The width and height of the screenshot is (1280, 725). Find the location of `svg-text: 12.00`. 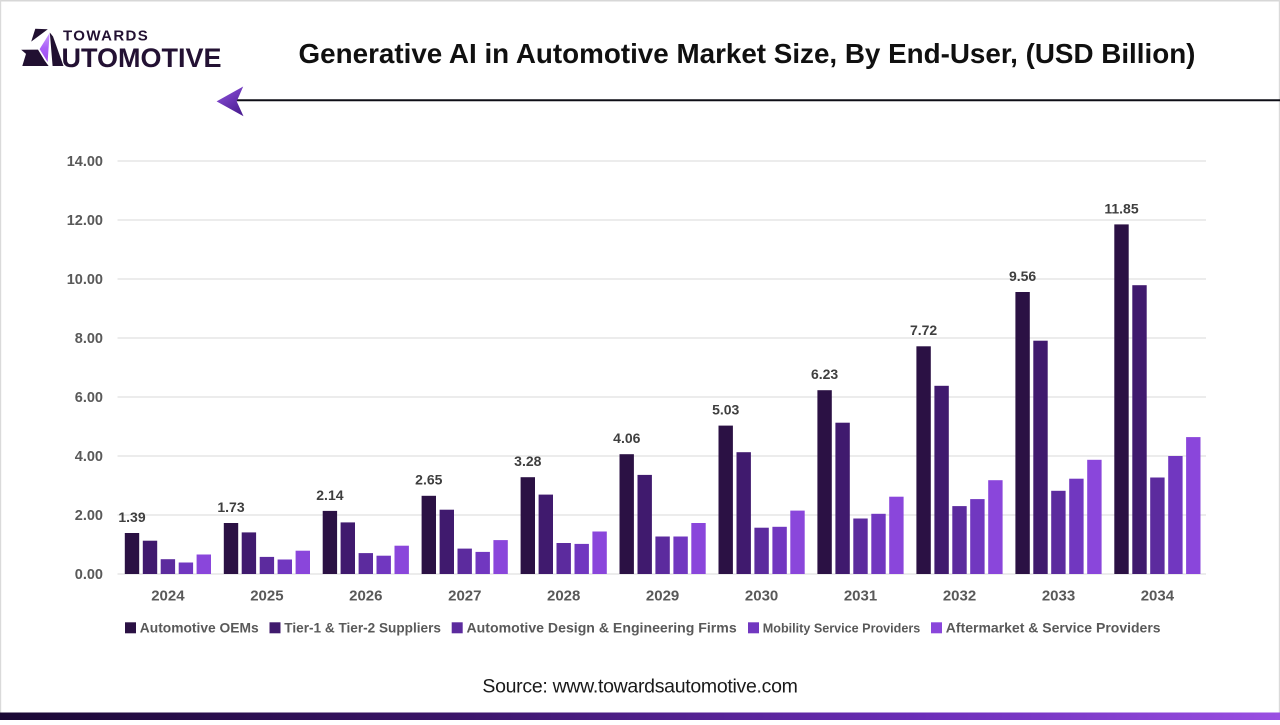

svg-text: 12.00 is located at coordinates (85, 221).